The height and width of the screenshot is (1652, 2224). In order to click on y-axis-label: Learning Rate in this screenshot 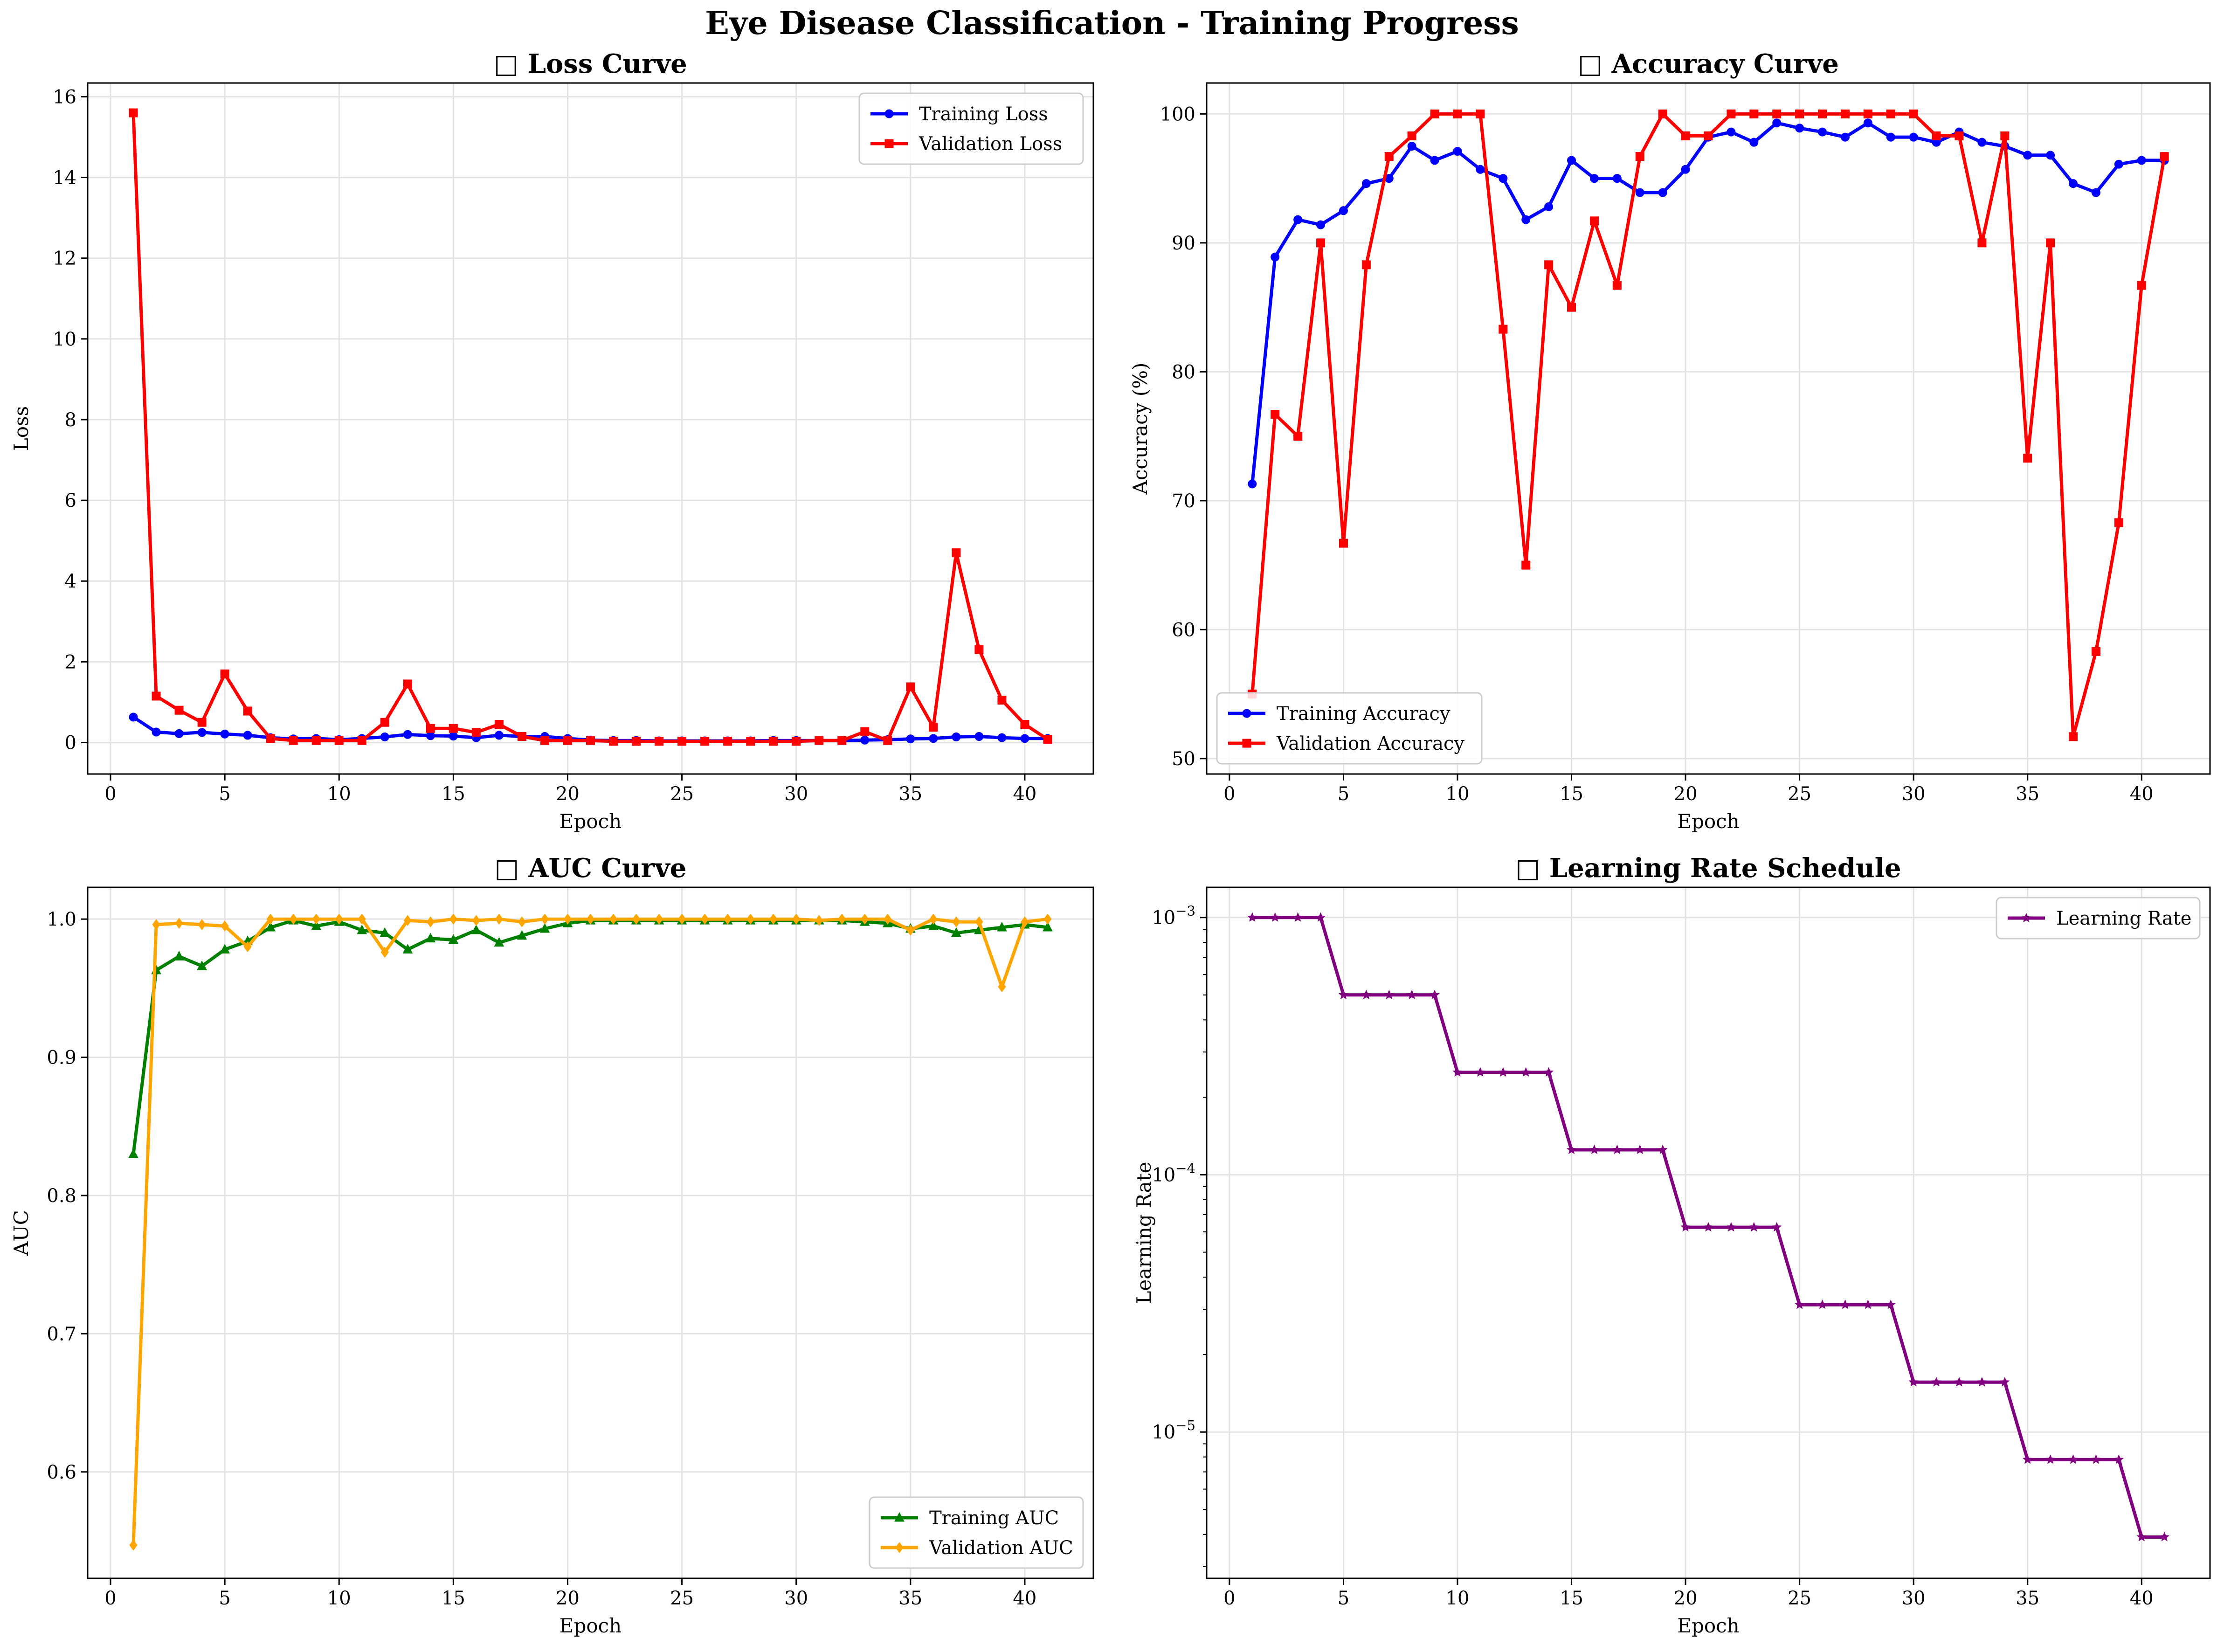, I will do `click(1144, 1233)`.